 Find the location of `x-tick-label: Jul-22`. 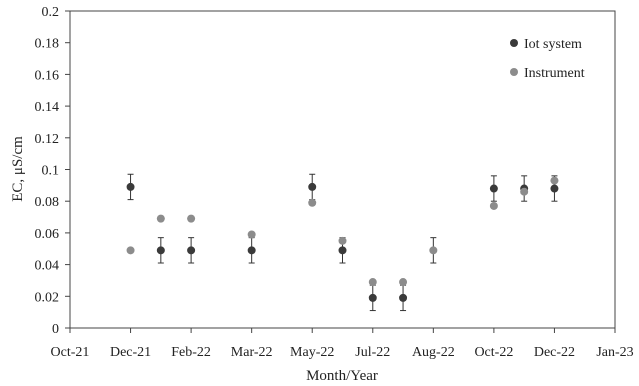

x-tick-label: Jul-22 is located at coordinates (372, 352).